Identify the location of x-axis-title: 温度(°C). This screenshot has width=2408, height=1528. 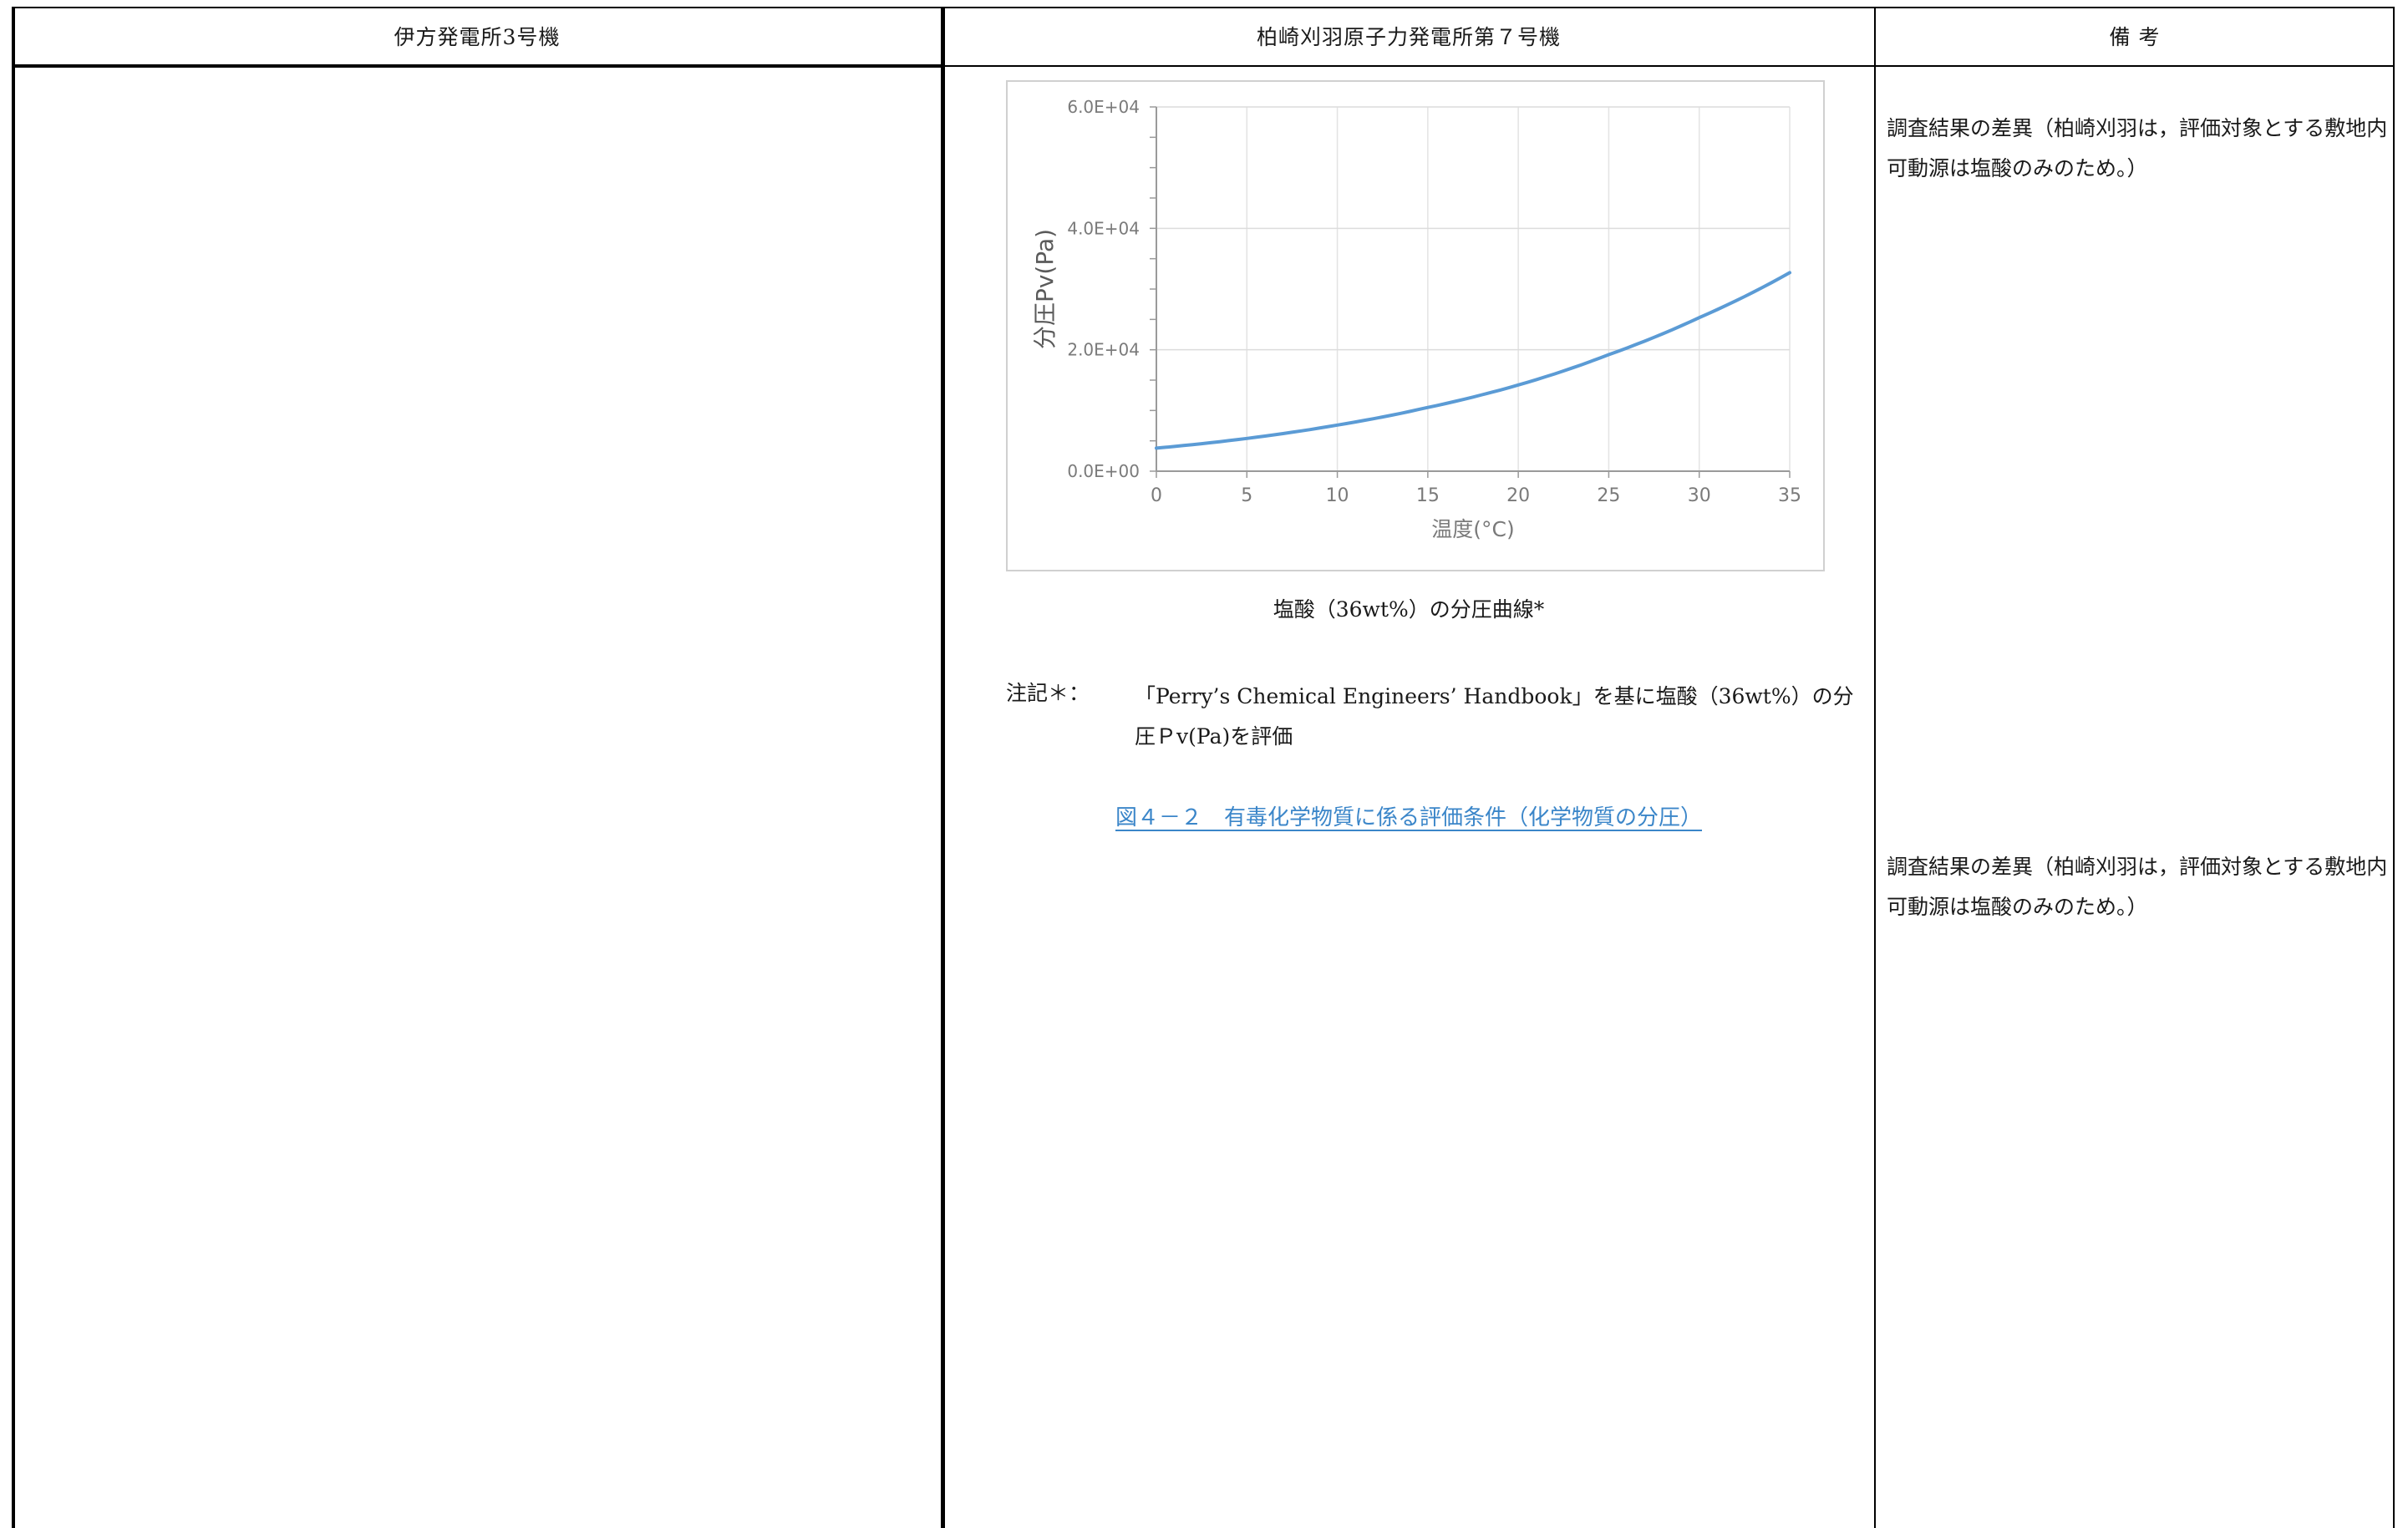
(1472, 529).